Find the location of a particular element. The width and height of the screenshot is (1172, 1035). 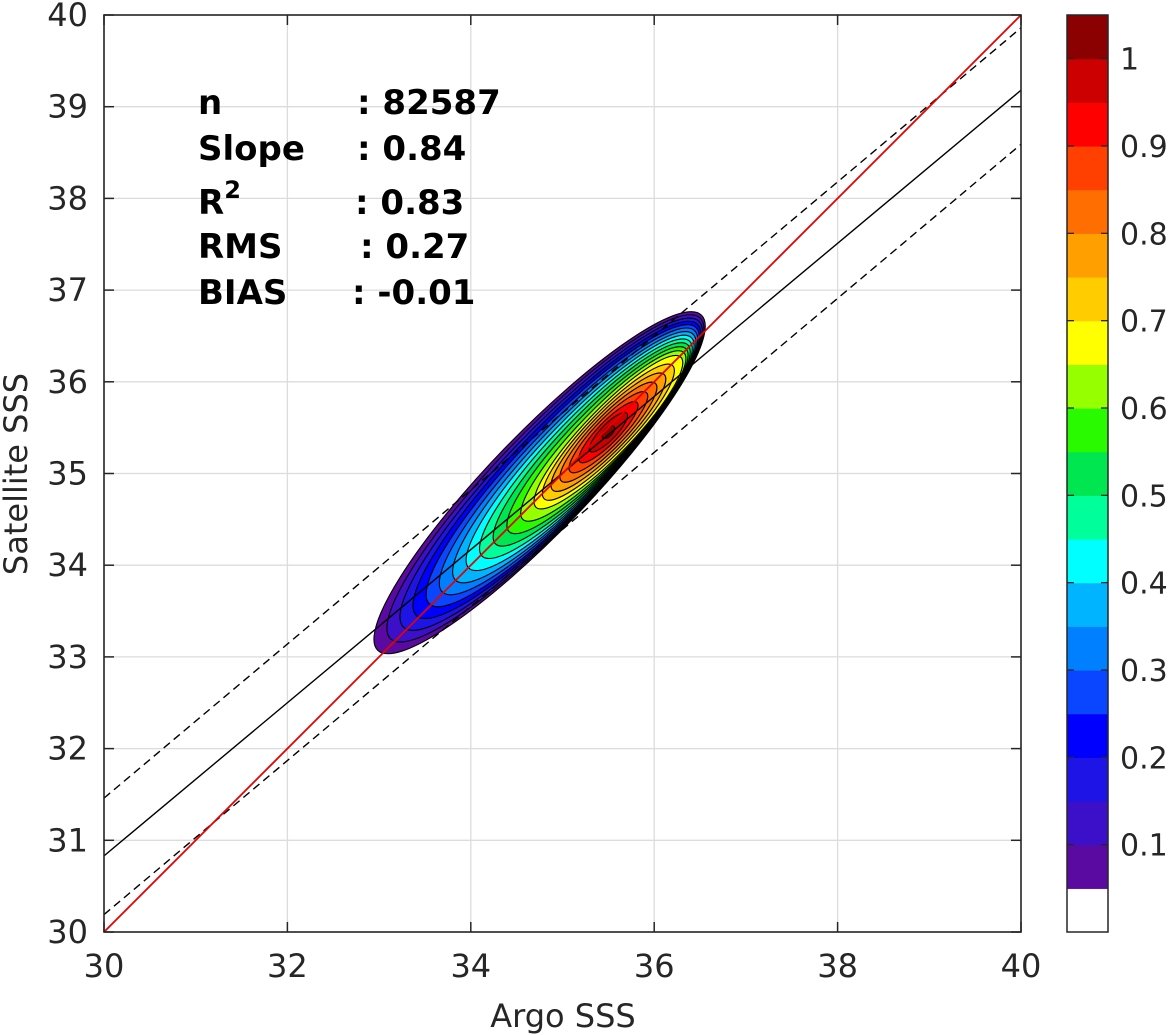

stat-value: : 0.84 is located at coordinates (411, 149).